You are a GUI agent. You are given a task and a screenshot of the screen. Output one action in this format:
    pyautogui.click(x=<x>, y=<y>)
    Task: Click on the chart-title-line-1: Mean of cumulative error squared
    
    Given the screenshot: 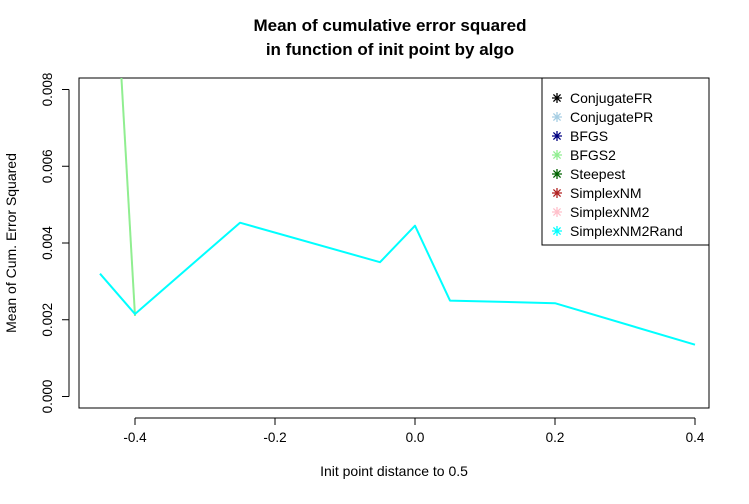 What is the action you would take?
    pyautogui.click(x=389, y=25)
    